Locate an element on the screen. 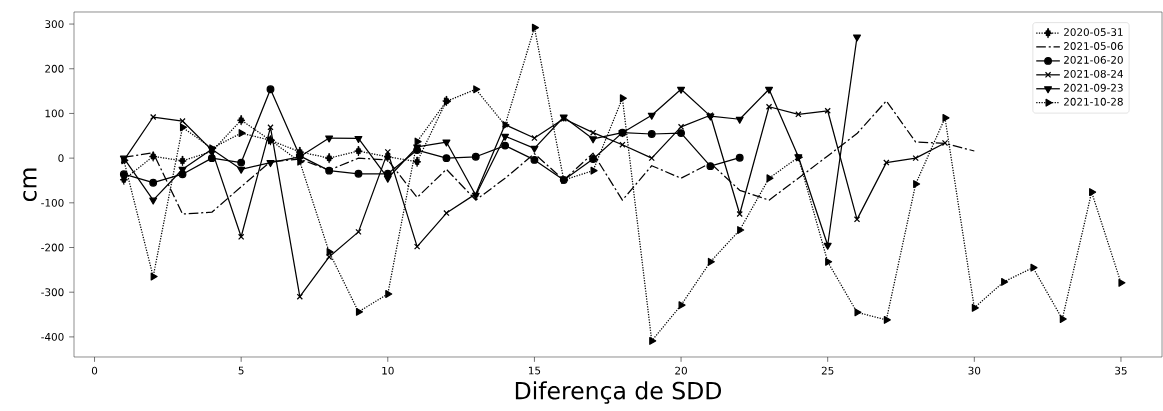  x-tick-label: 30 is located at coordinates (974, 370).